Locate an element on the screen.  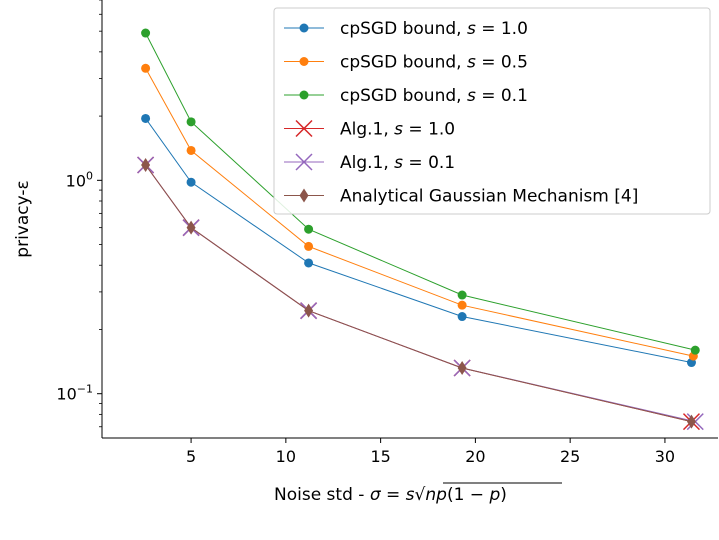
legend-entry: cpSGD bound, s = 0.1 is located at coordinates (406, 96).